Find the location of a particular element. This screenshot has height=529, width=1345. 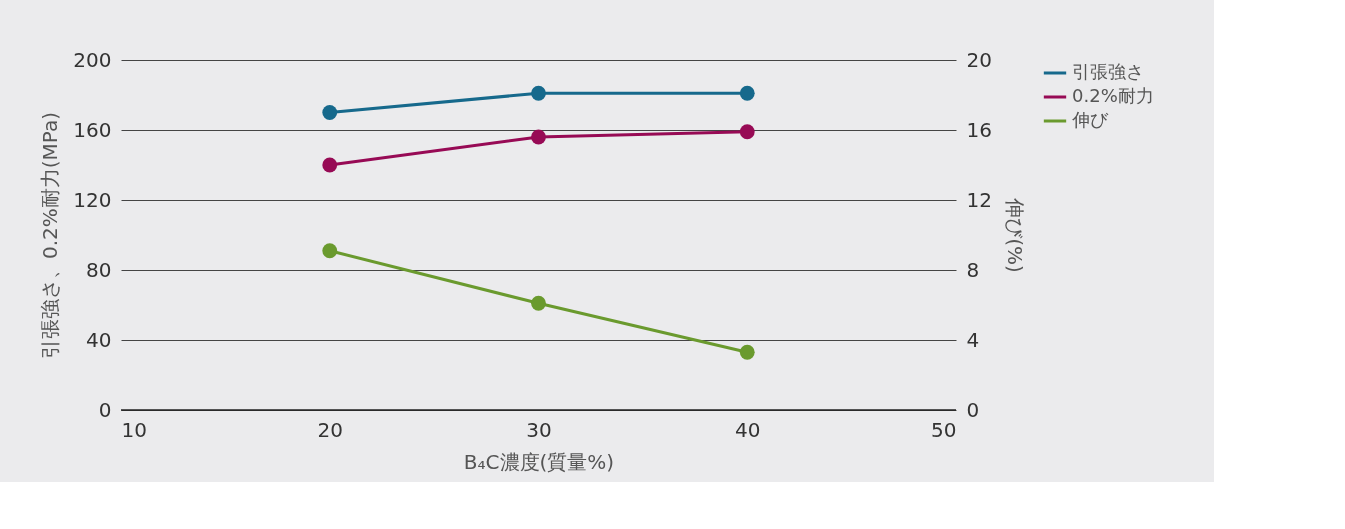

legend-label: 0.2%耐力 is located at coordinates (1113, 95).